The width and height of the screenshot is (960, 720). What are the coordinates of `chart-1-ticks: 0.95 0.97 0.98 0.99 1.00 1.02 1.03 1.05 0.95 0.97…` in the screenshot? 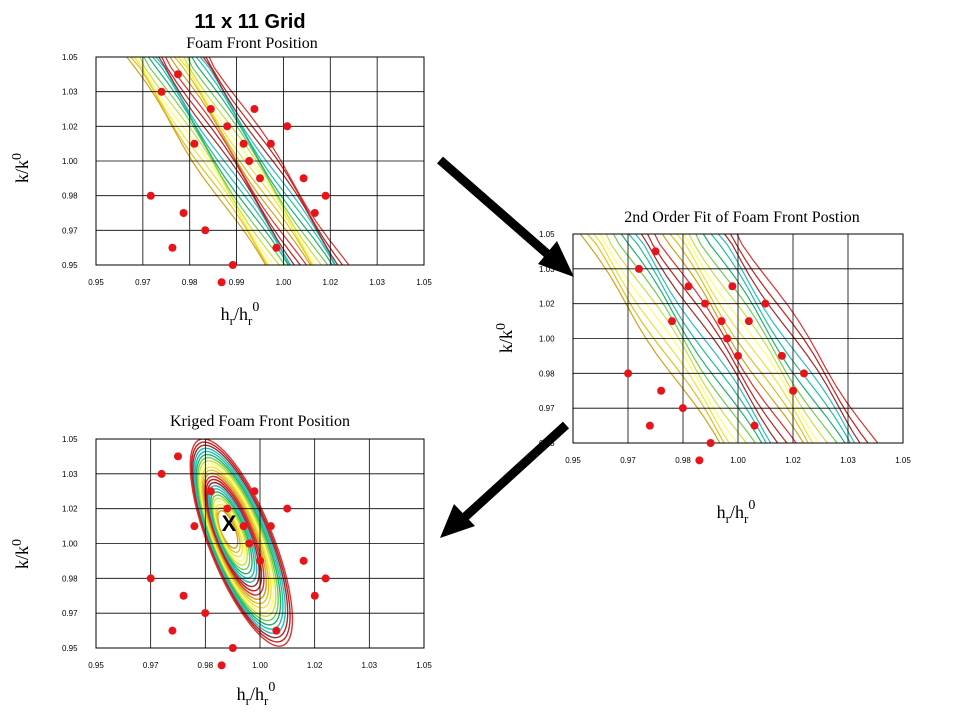 It's located at (247, 170).